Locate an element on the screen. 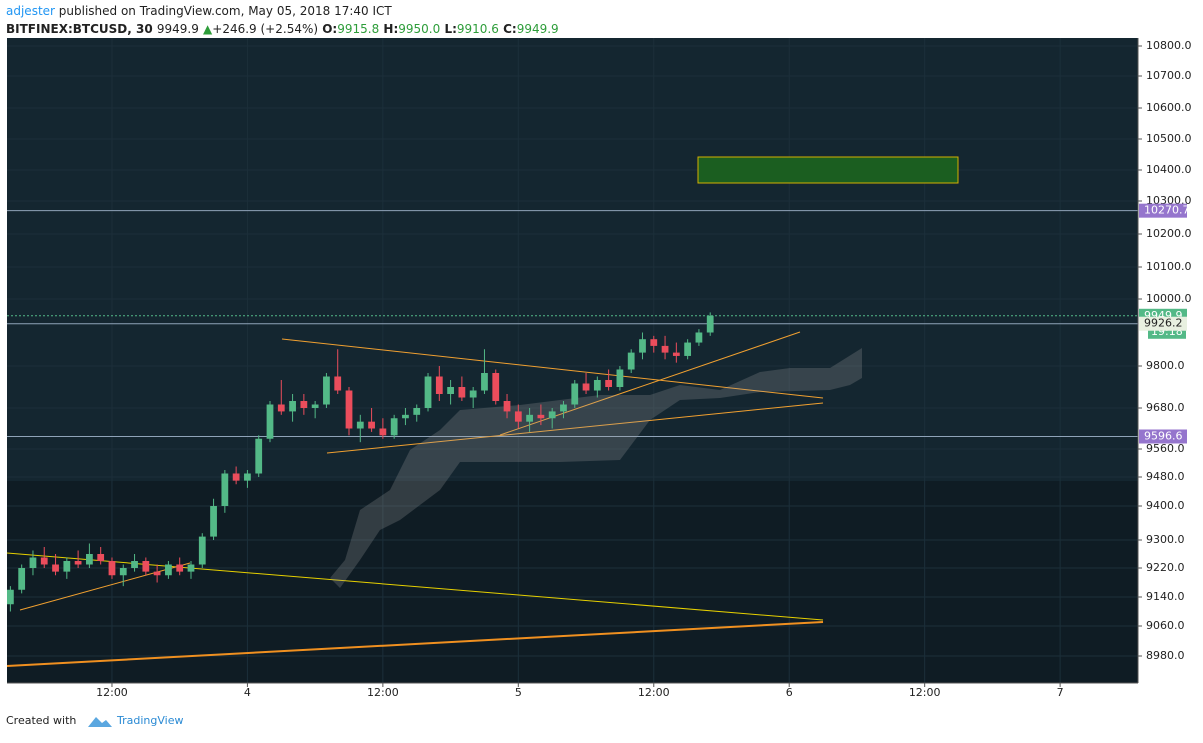 The height and width of the screenshot is (743, 1203). change: +246.9 (+2.54%) is located at coordinates (265, 29).